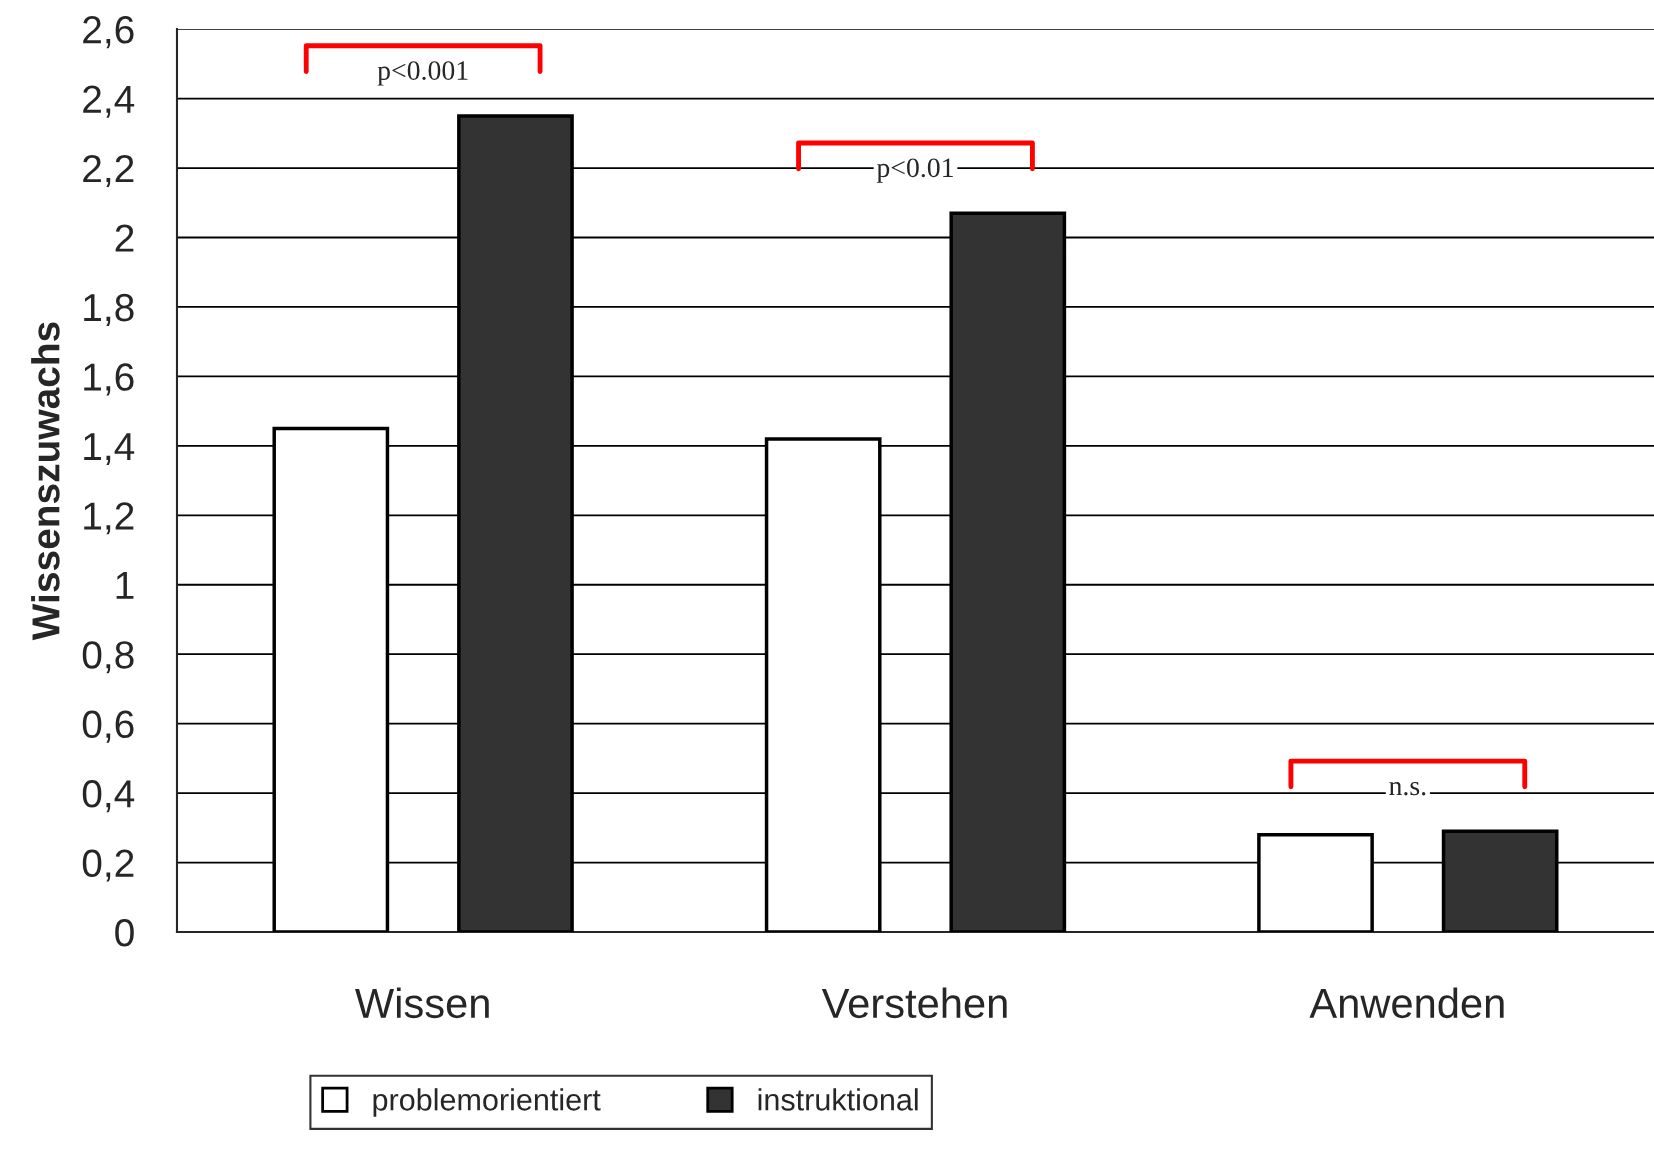 Image resolution: width=1654 pixels, height=1165 pixels. Describe the element at coordinates (124, 238) in the screenshot. I see `y-tick-label: 2` at that location.